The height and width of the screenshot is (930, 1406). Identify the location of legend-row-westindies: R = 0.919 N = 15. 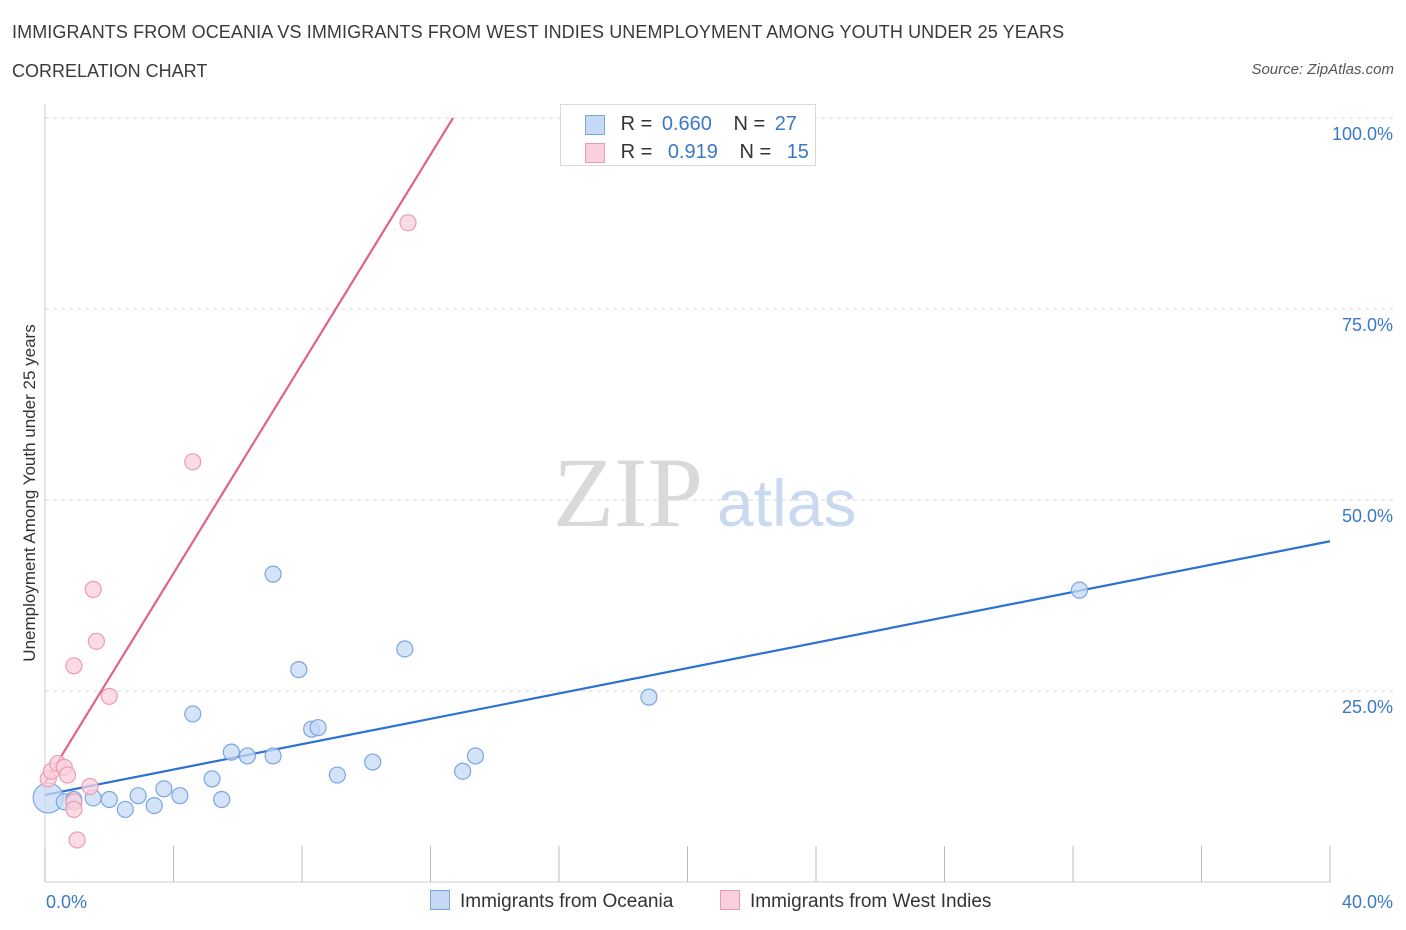
(697, 153).